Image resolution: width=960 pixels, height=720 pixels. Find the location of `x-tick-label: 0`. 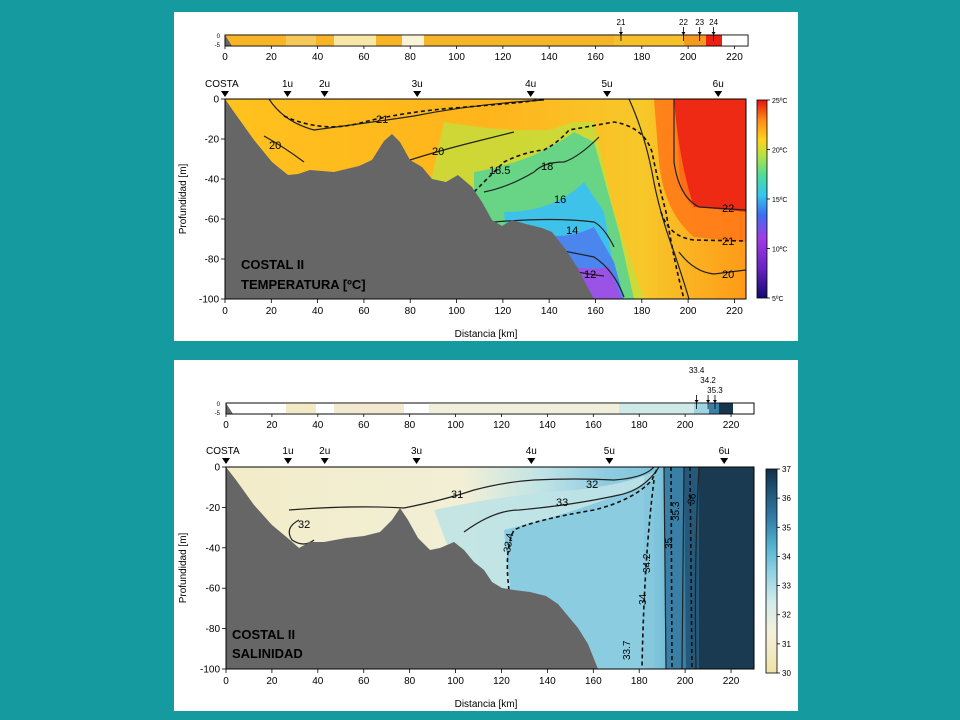

x-tick-label: 0 is located at coordinates (225, 311).